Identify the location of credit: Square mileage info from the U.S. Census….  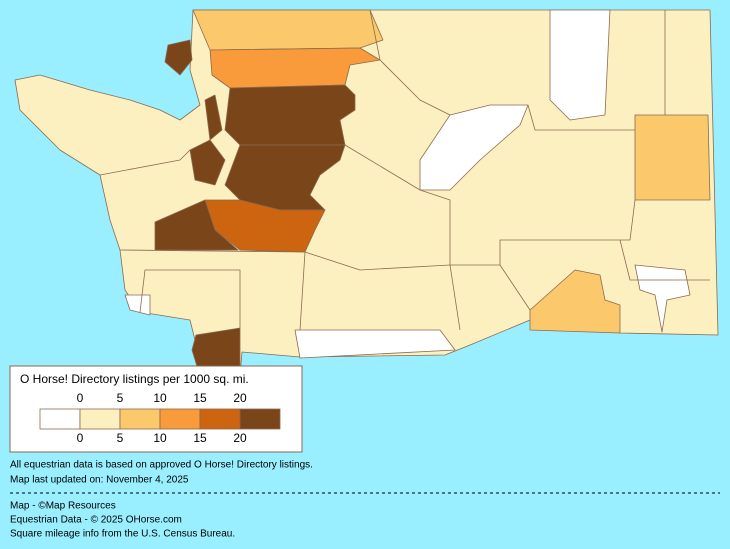
(122, 534).